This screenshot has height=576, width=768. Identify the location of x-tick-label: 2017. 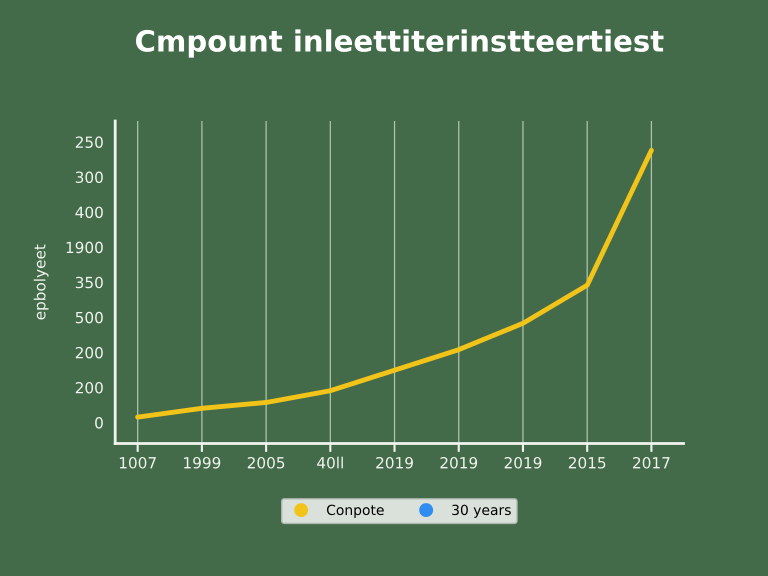
(651, 462).